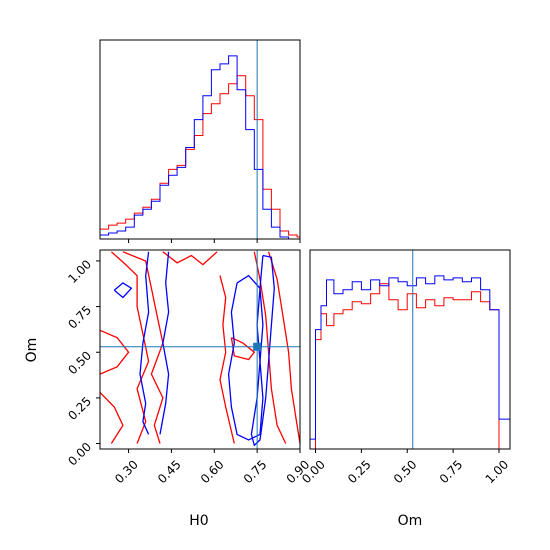 The width and height of the screenshot is (550, 550). I want to click on histogram-h0-panel, so click(200, 141).